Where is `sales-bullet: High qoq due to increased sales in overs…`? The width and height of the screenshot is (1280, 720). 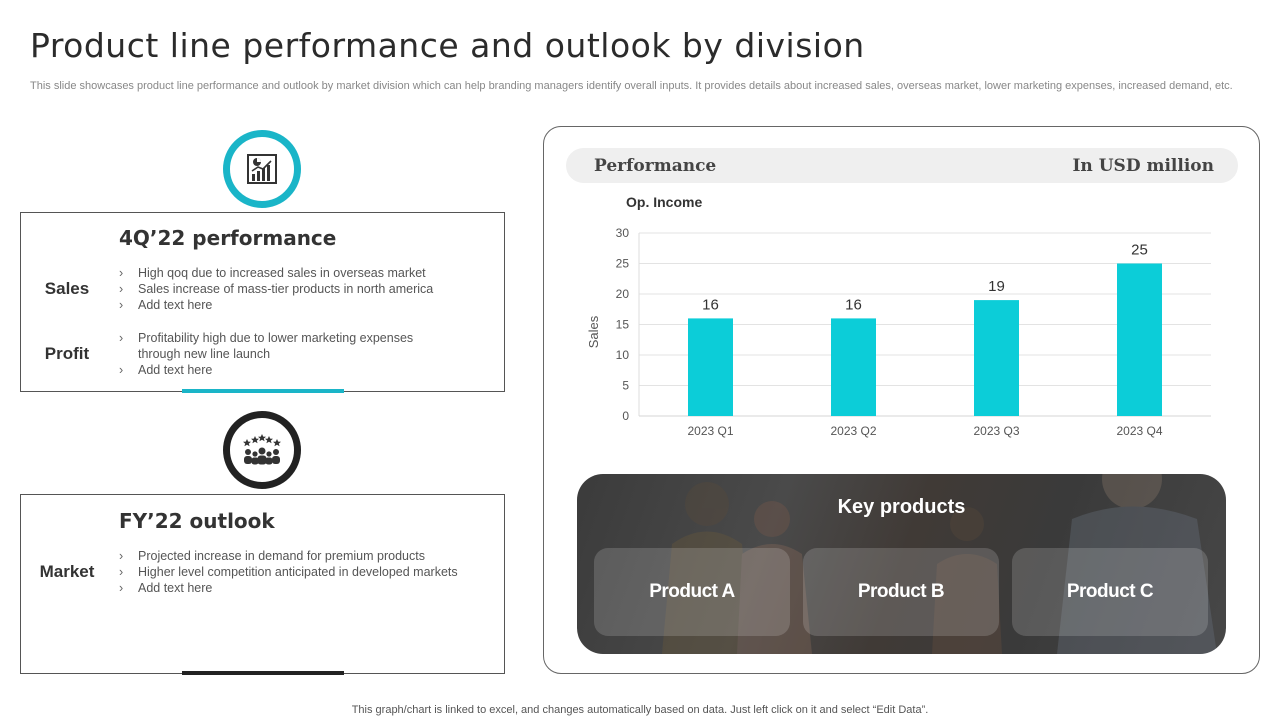
sales-bullet: High qoq due to increased sales in overs… is located at coordinates (276, 273).